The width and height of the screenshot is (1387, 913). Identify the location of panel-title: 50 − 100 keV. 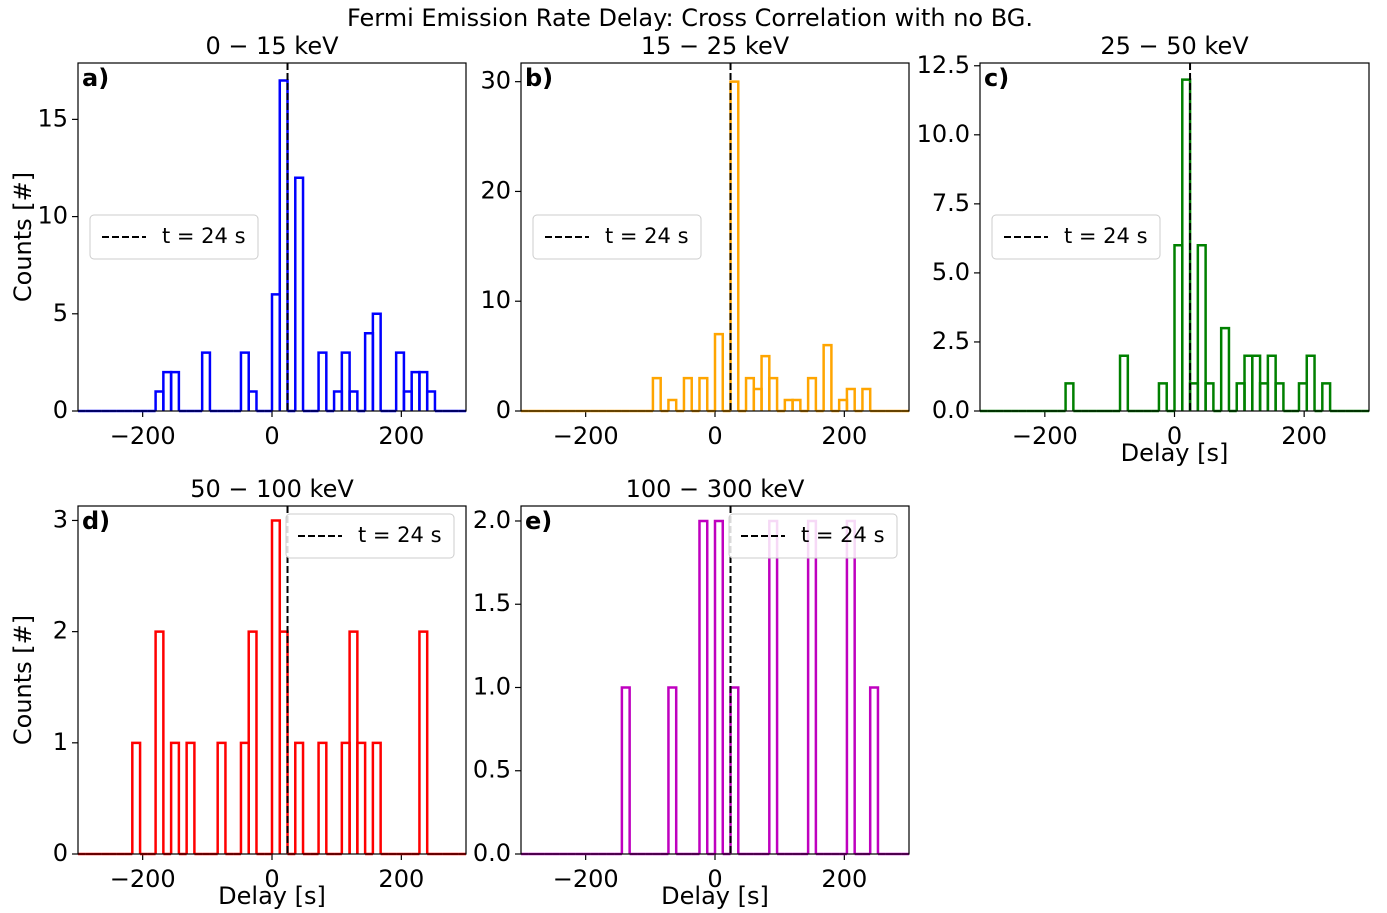
(272, 489).